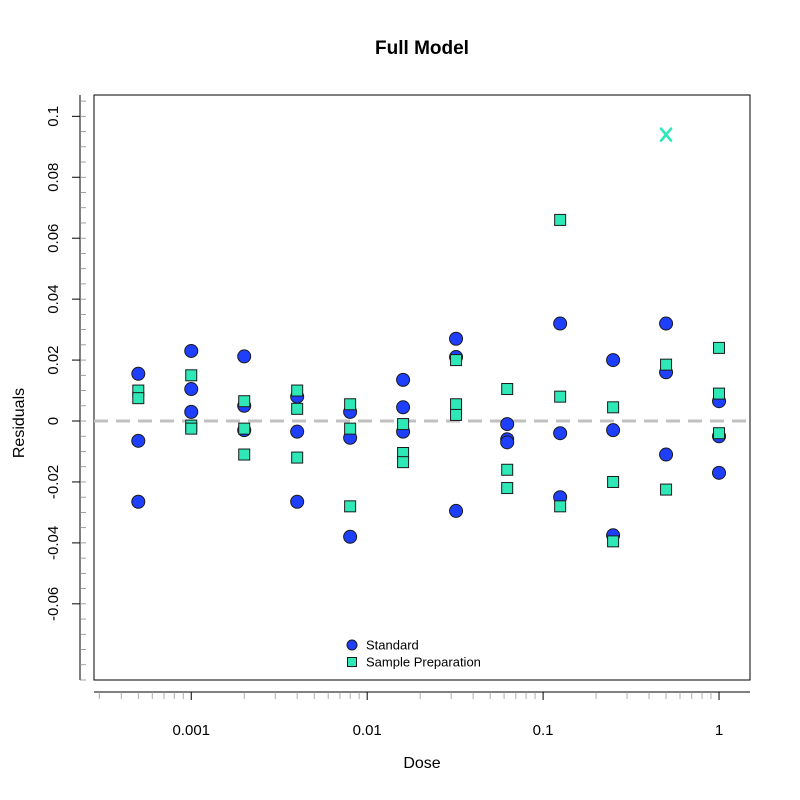 The height and width of the screenshot is (800, 800). Describe the element at coordinates (421, 763) in the screenshot. I see `x-axis-label: Dose` at that location.